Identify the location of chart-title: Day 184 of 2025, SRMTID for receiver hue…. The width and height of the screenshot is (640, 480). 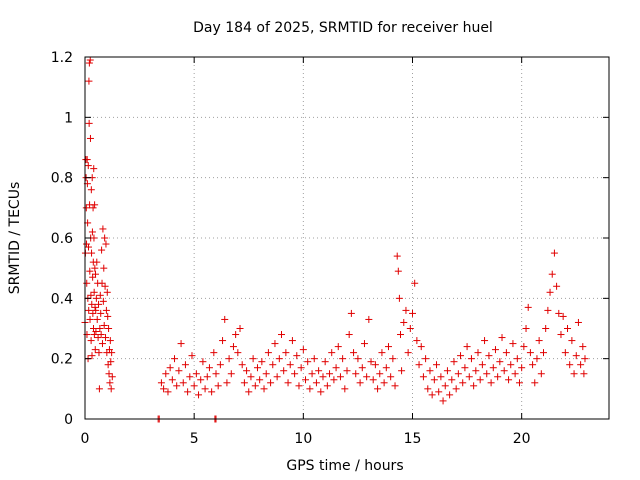
(343, 28).